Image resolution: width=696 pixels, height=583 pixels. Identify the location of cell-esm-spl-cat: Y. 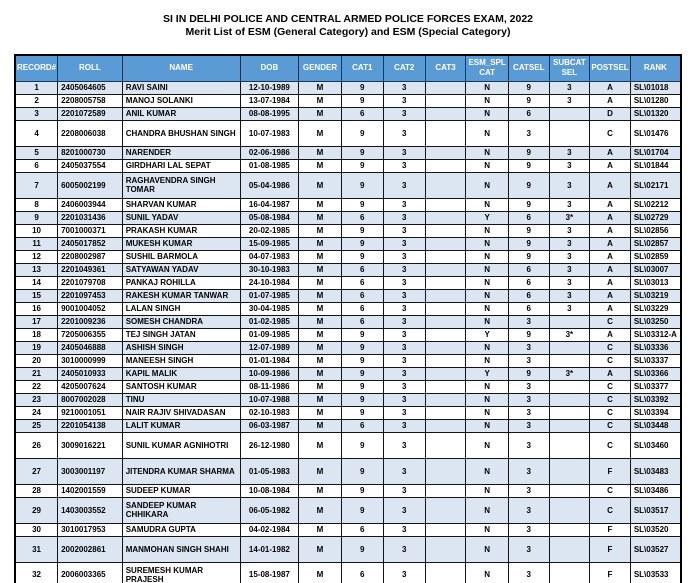
(487, 373).